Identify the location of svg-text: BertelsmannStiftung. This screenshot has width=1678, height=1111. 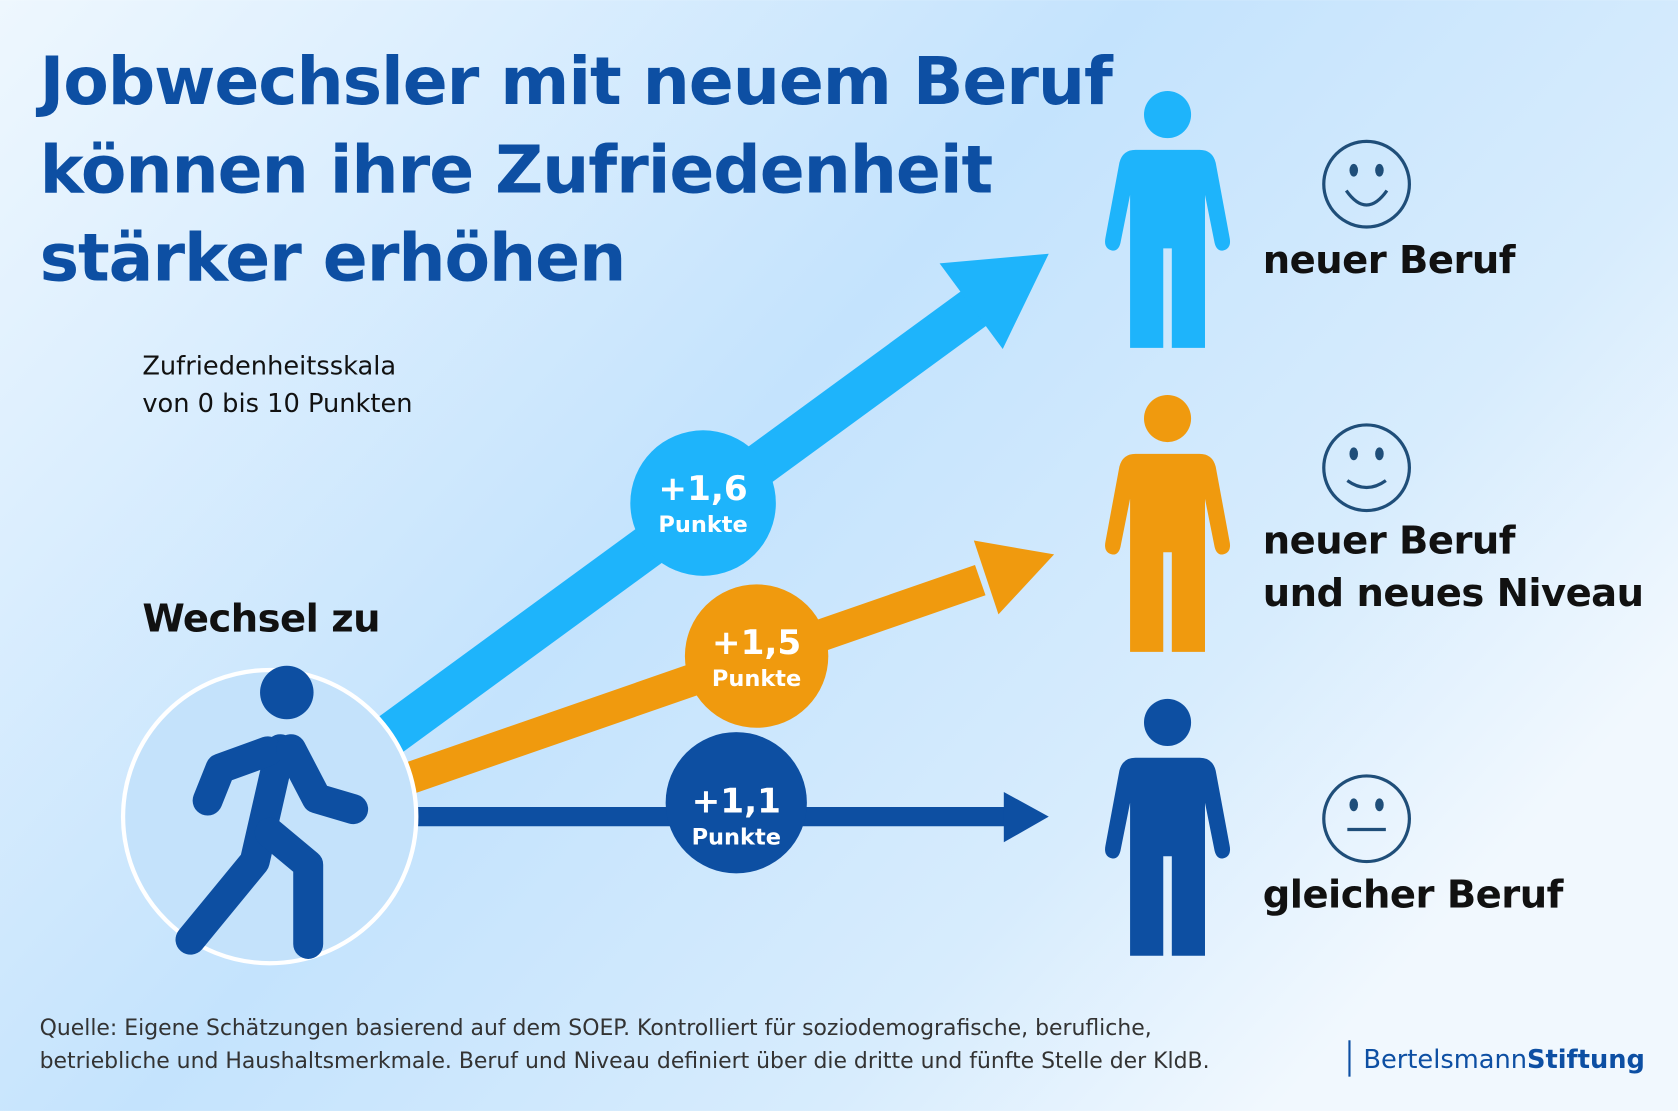
(1504, 1060).